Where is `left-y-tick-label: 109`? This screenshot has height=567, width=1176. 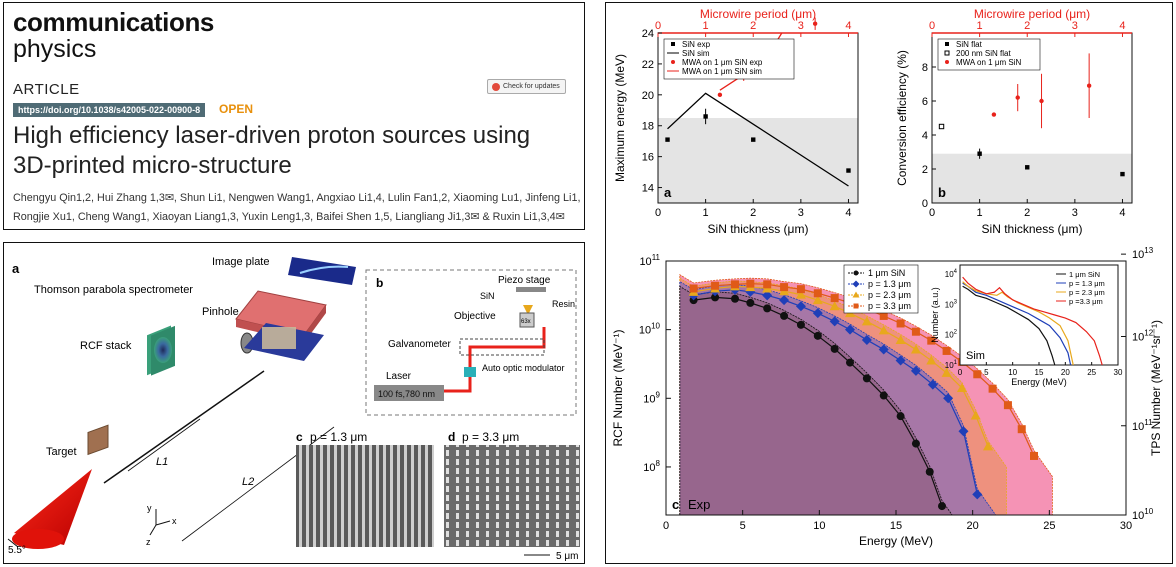
left-y-tick-label: 109 is located at coordinates (651, 397).